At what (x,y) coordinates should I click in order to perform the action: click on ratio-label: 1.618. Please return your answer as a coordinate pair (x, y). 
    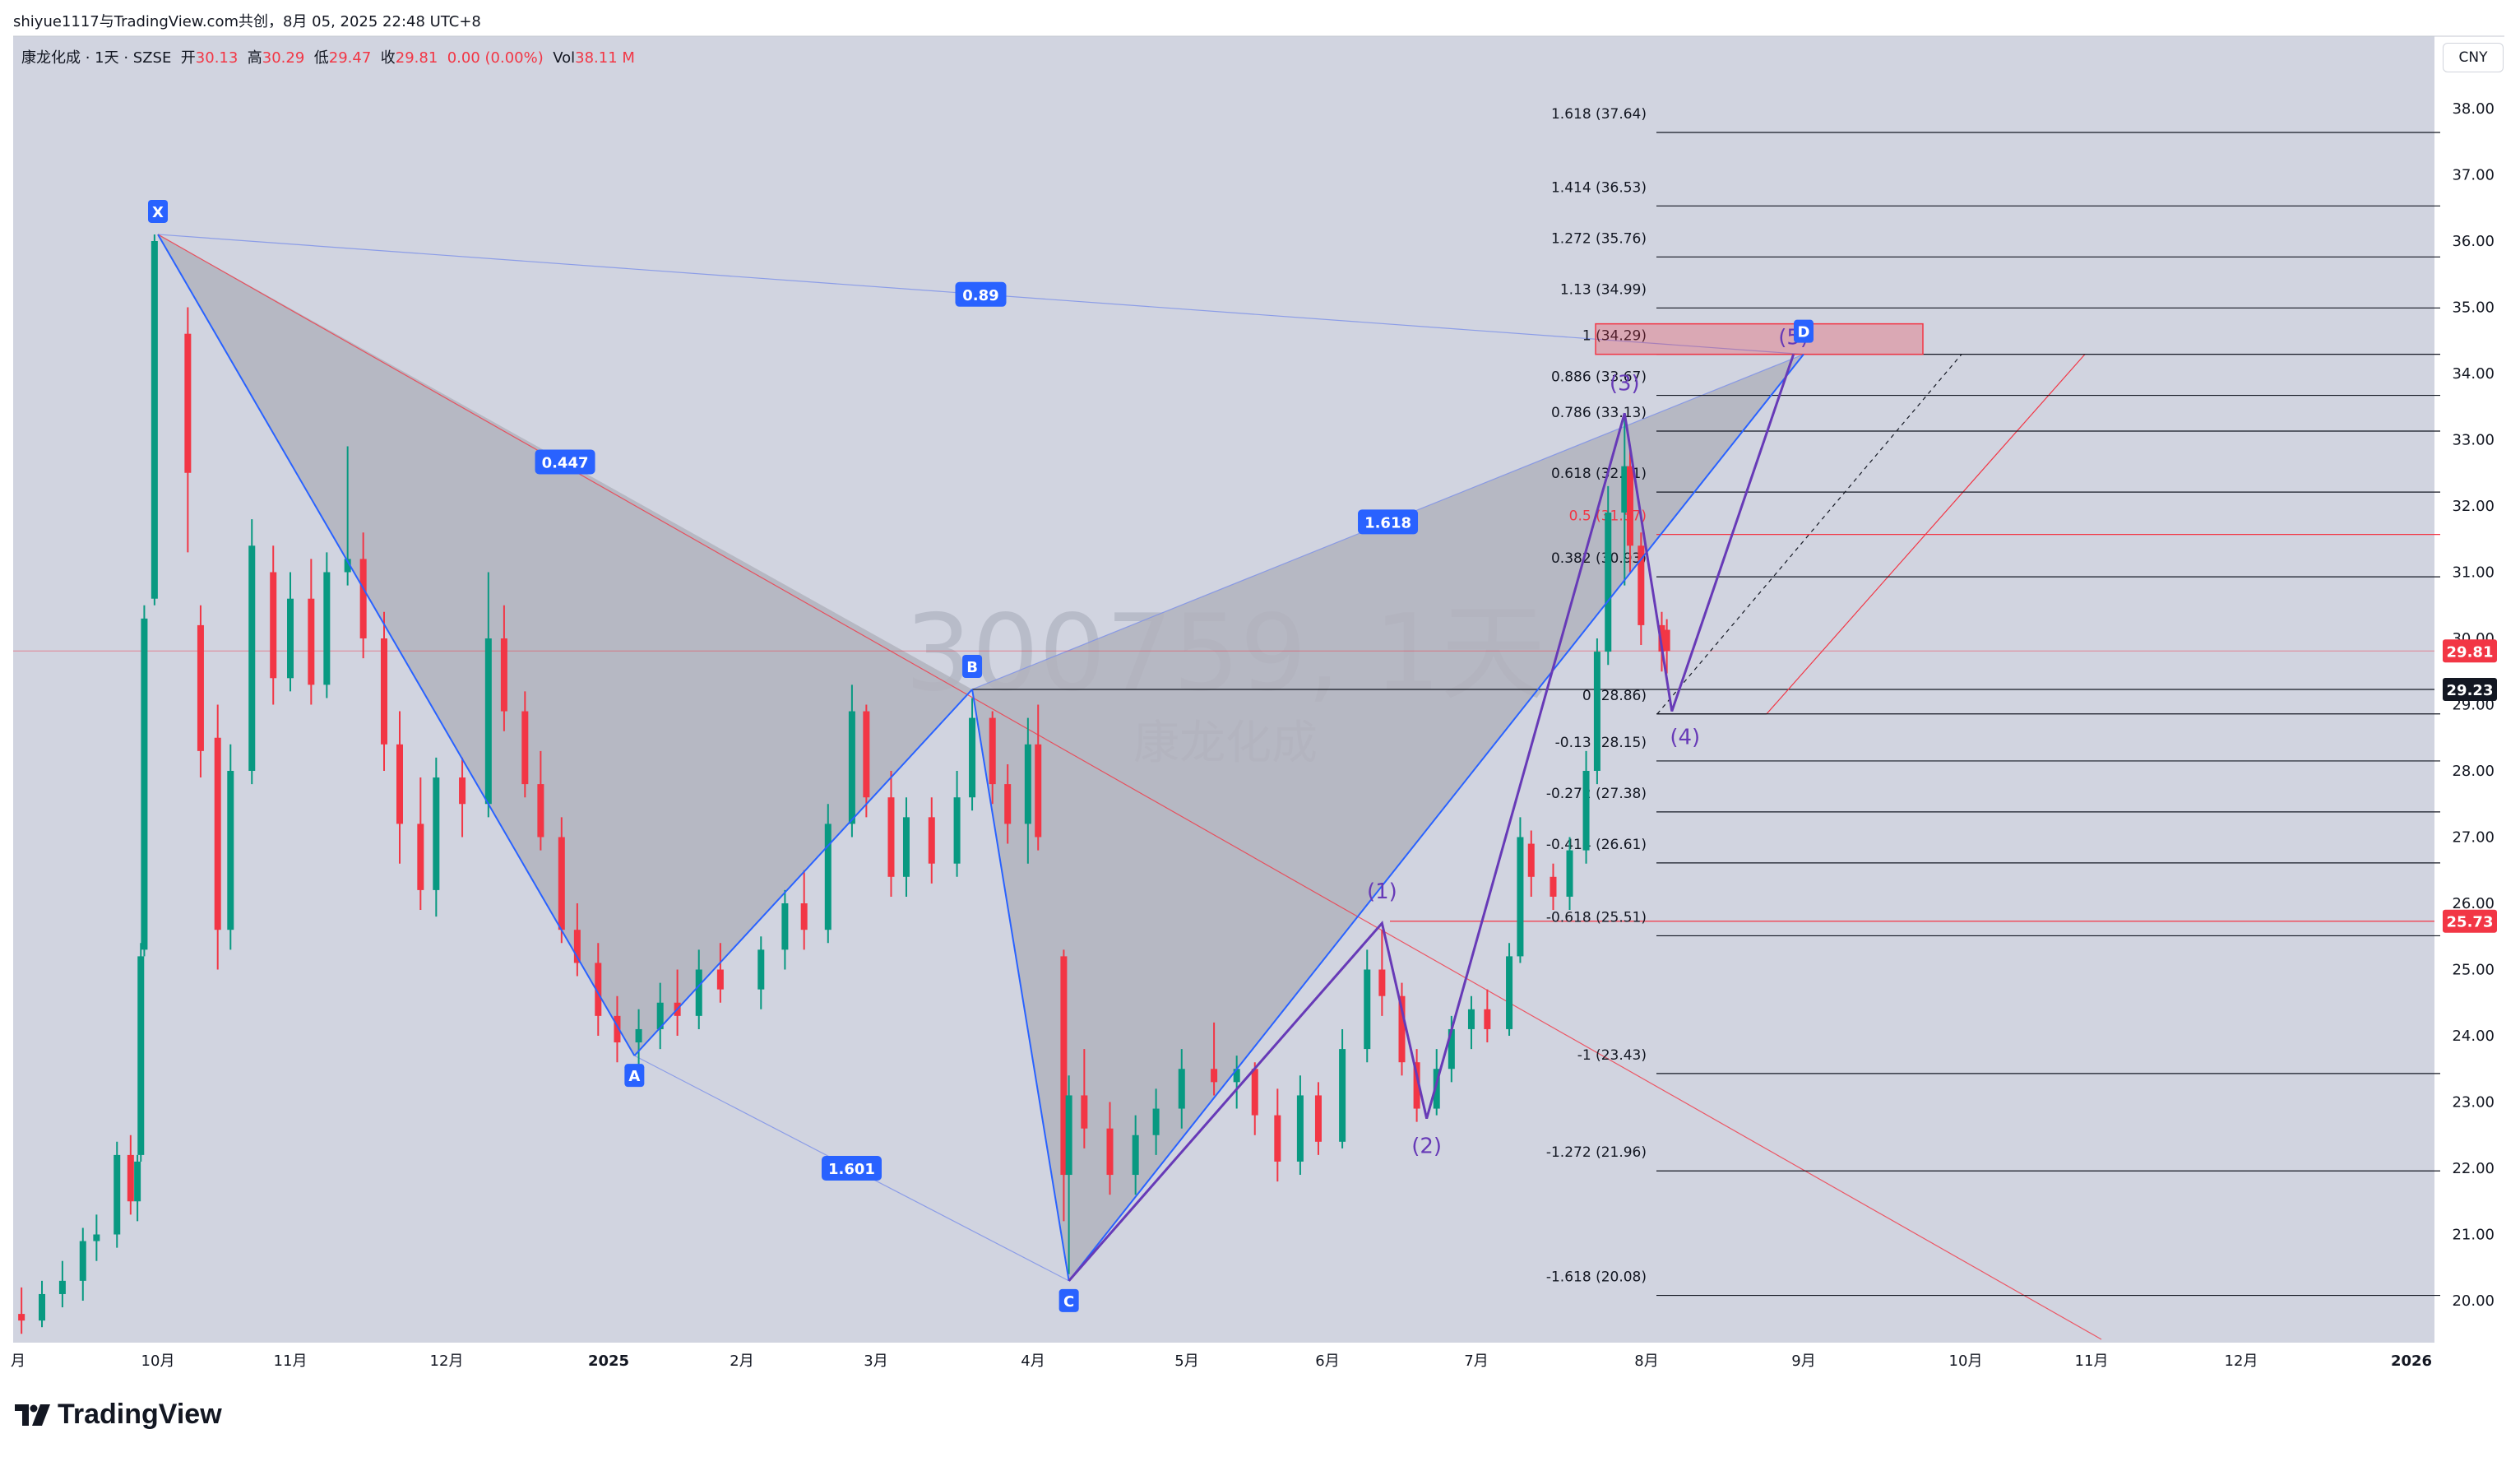
    Looking at the image, I should click on (1387, 522).